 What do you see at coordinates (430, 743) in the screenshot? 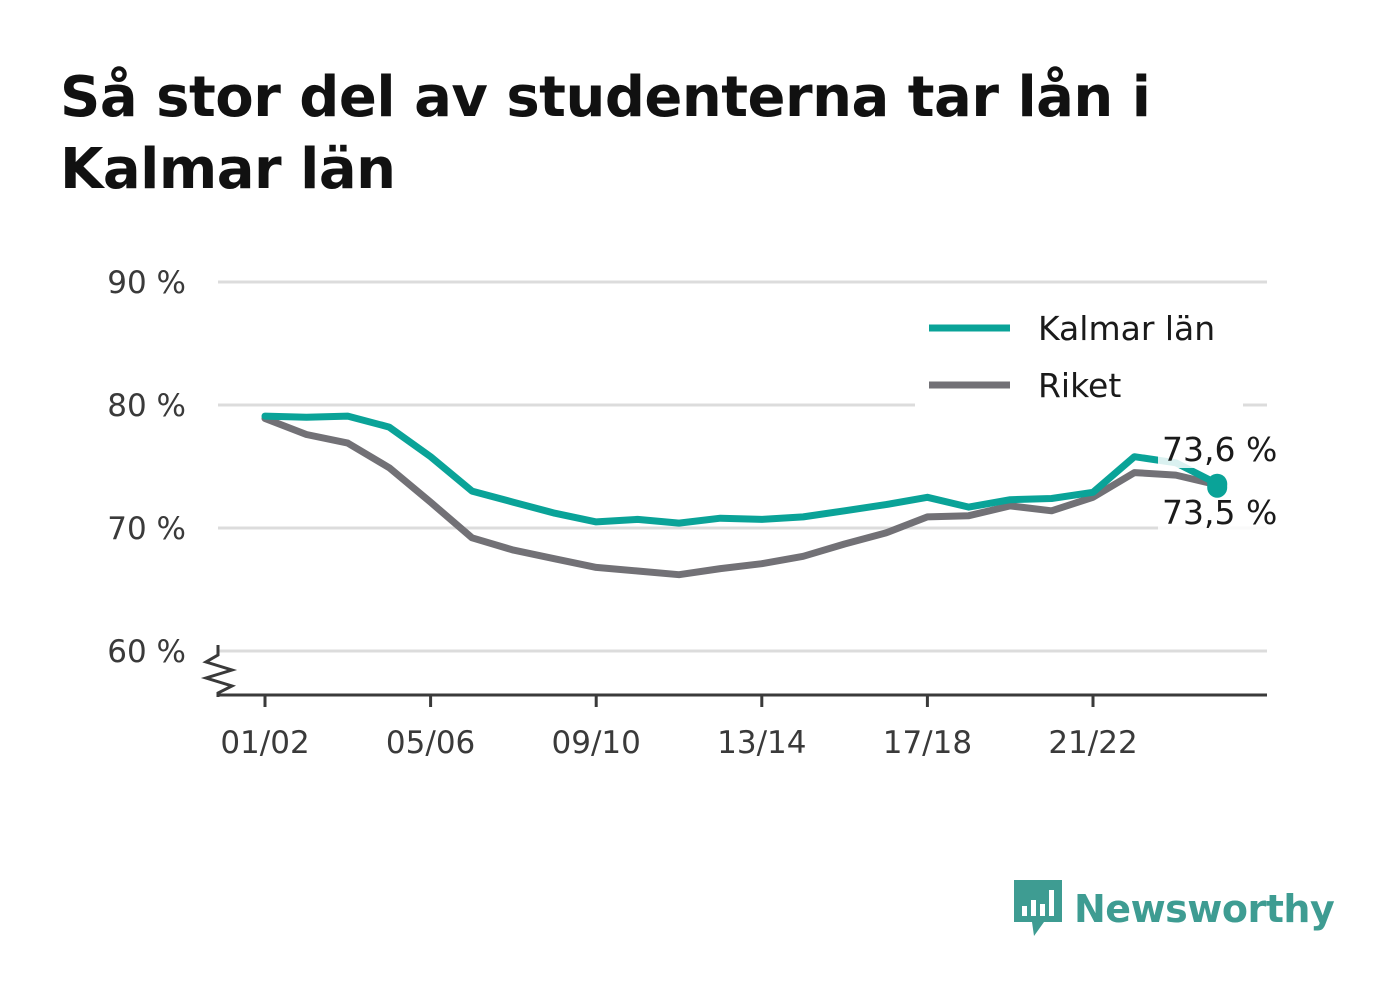
I see `x-tick-label: 05/06` at bounding box center [430, 743].